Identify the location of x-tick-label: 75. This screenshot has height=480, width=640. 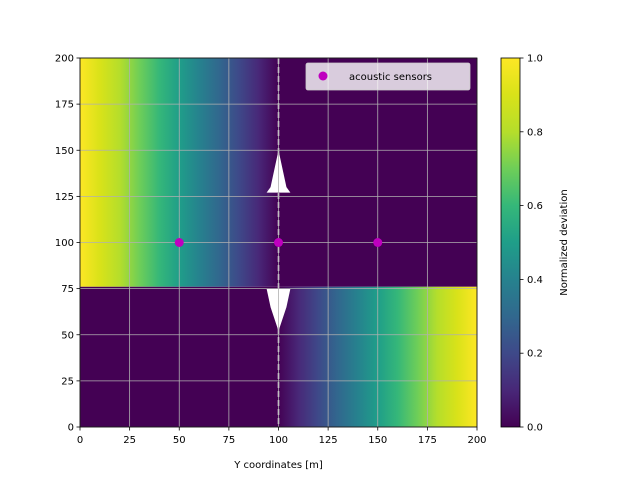
(229, 440).